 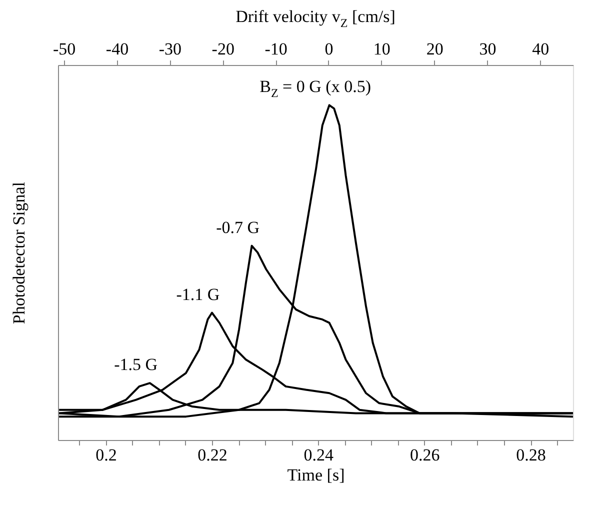 What do you see at coordinates (541, 49) in the screenshot?
I see `x2-tick-label: 40` at bounding box center [541, 49].